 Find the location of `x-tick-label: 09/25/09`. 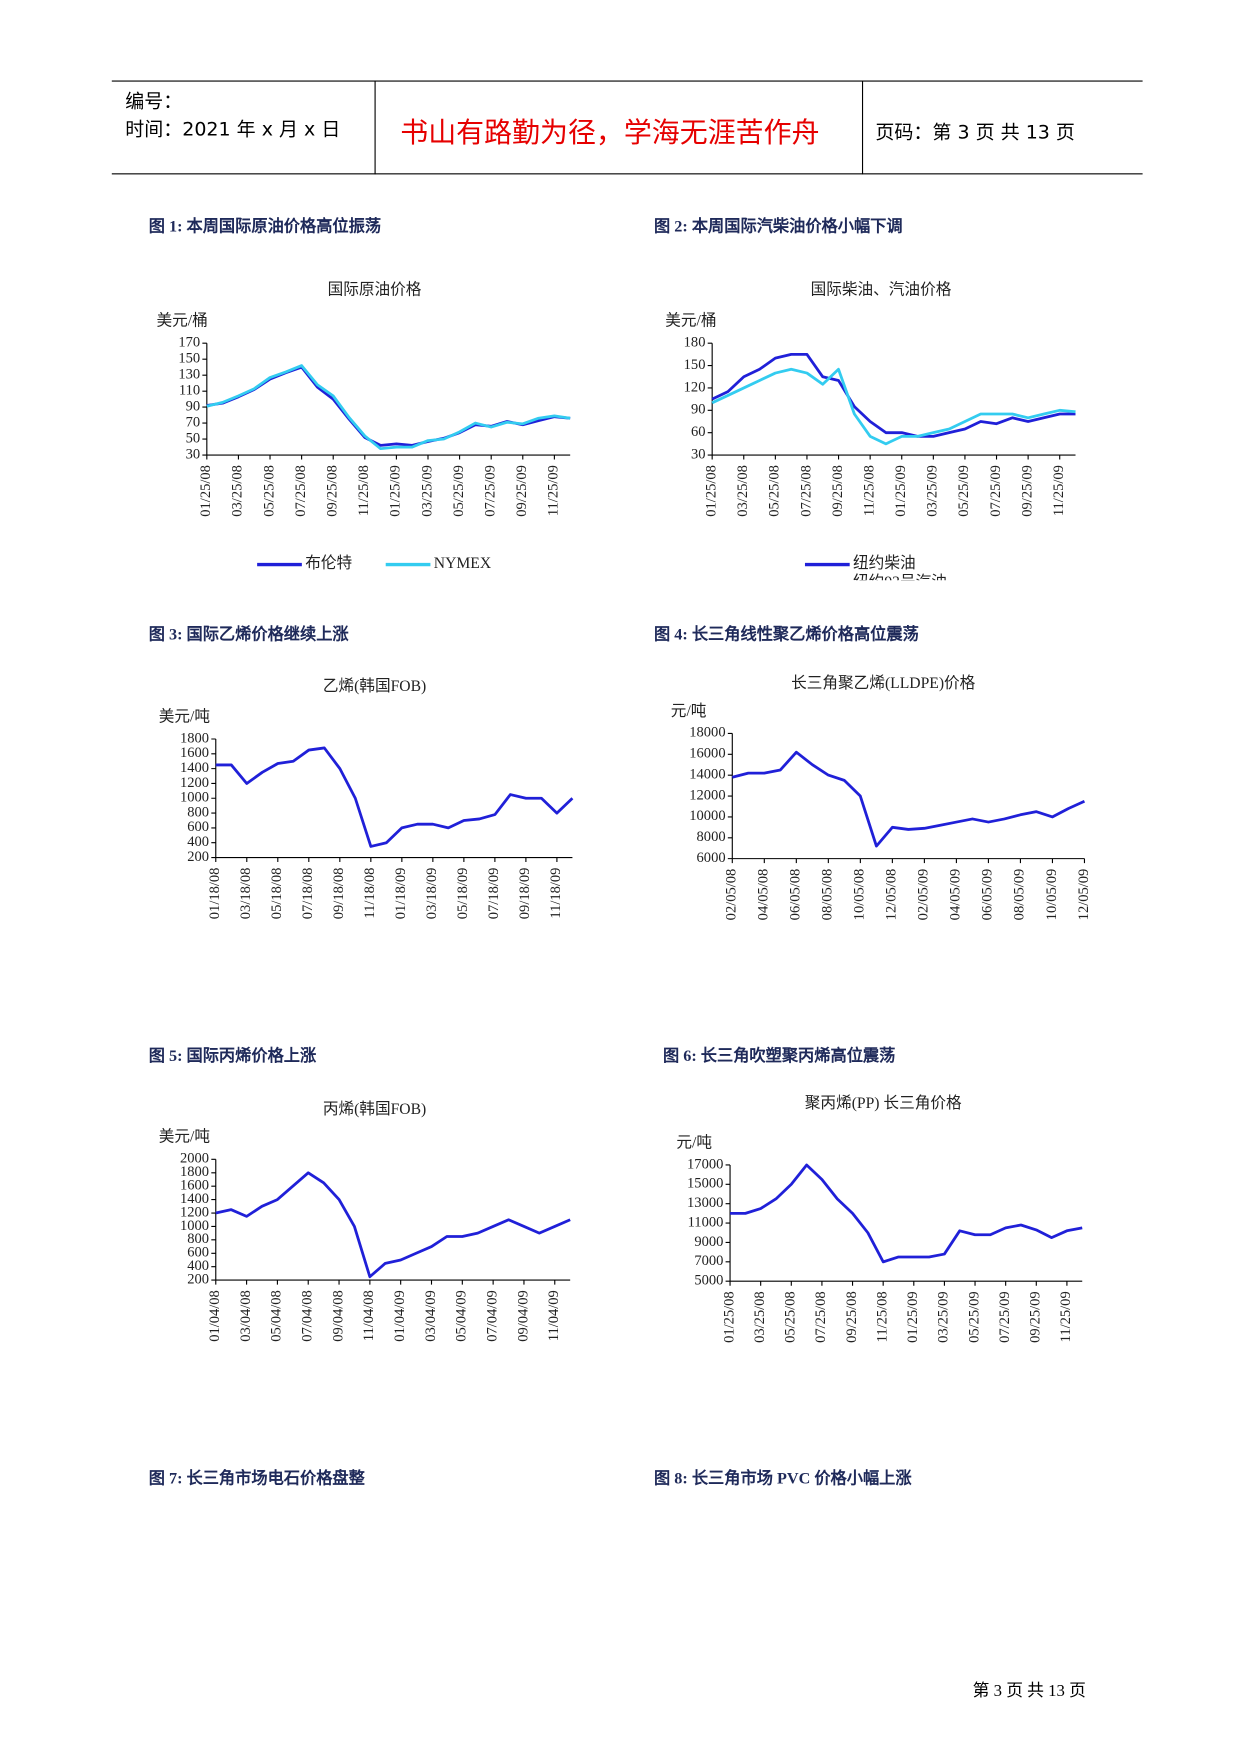

x-tick-label: 09/25/09 is located at coordinates (1036, 1317).